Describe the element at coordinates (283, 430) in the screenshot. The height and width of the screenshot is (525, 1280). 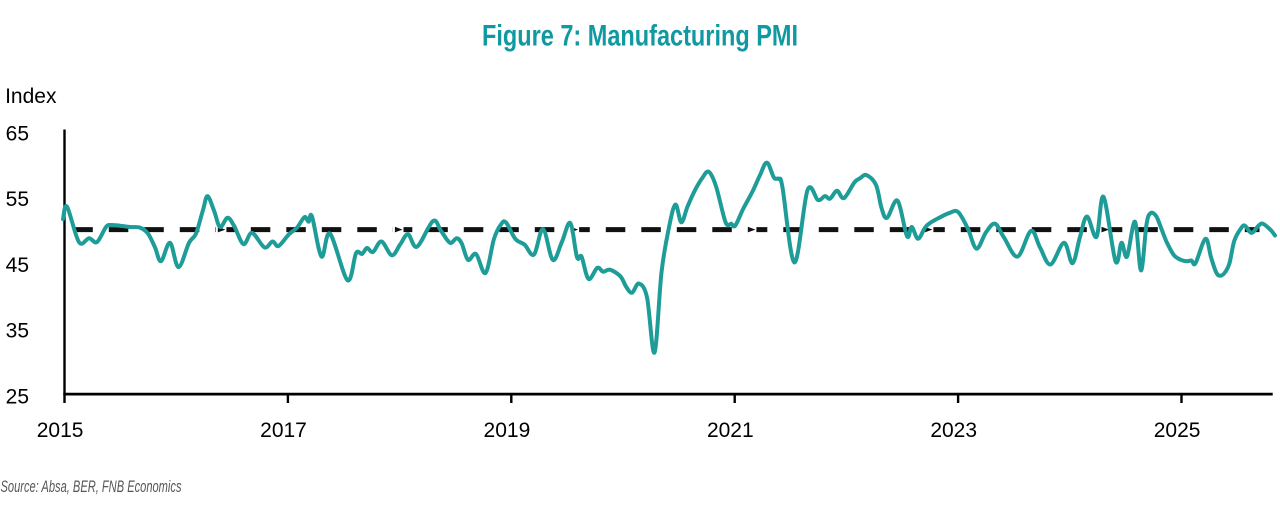
I see `svg-text: 2017` at that location.